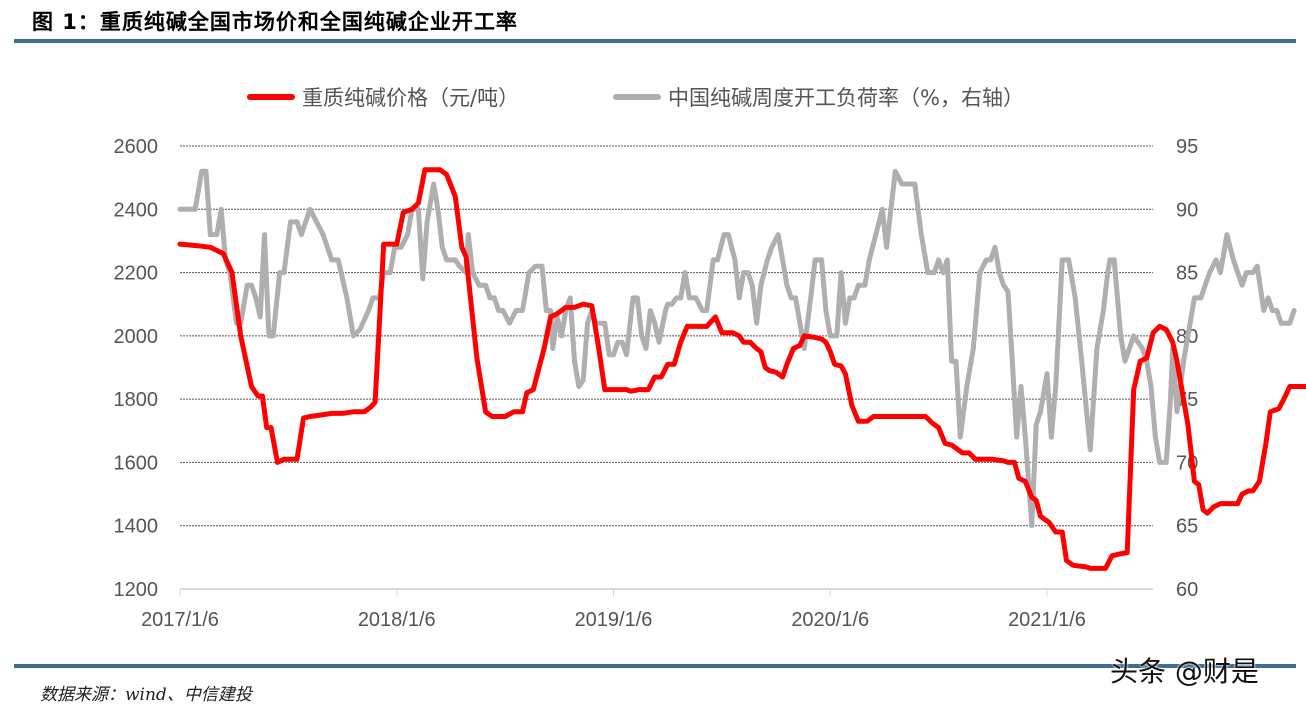 Image resolution: width=1306 pixels, height=707 pixels. I want to click on left-axis: 2600 2400 2200 2000 1800 1600 1400 1200, so click(136, 368).